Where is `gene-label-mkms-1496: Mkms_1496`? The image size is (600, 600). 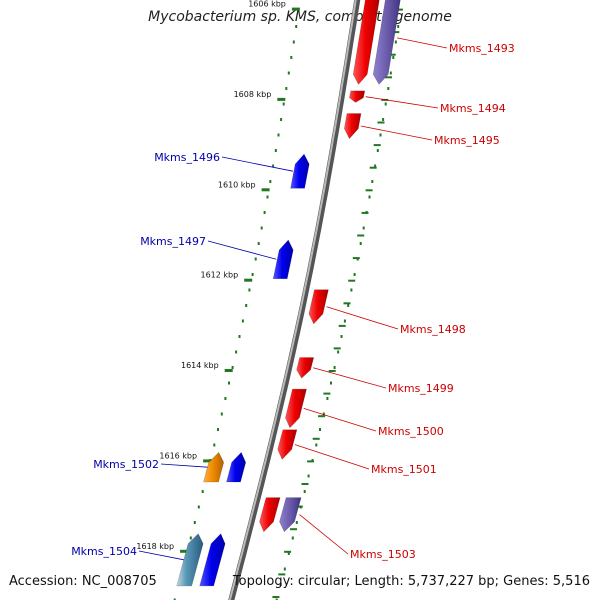
gene-label-mkms-1496: Mkms_1496 is located at coordinates (187, 157).